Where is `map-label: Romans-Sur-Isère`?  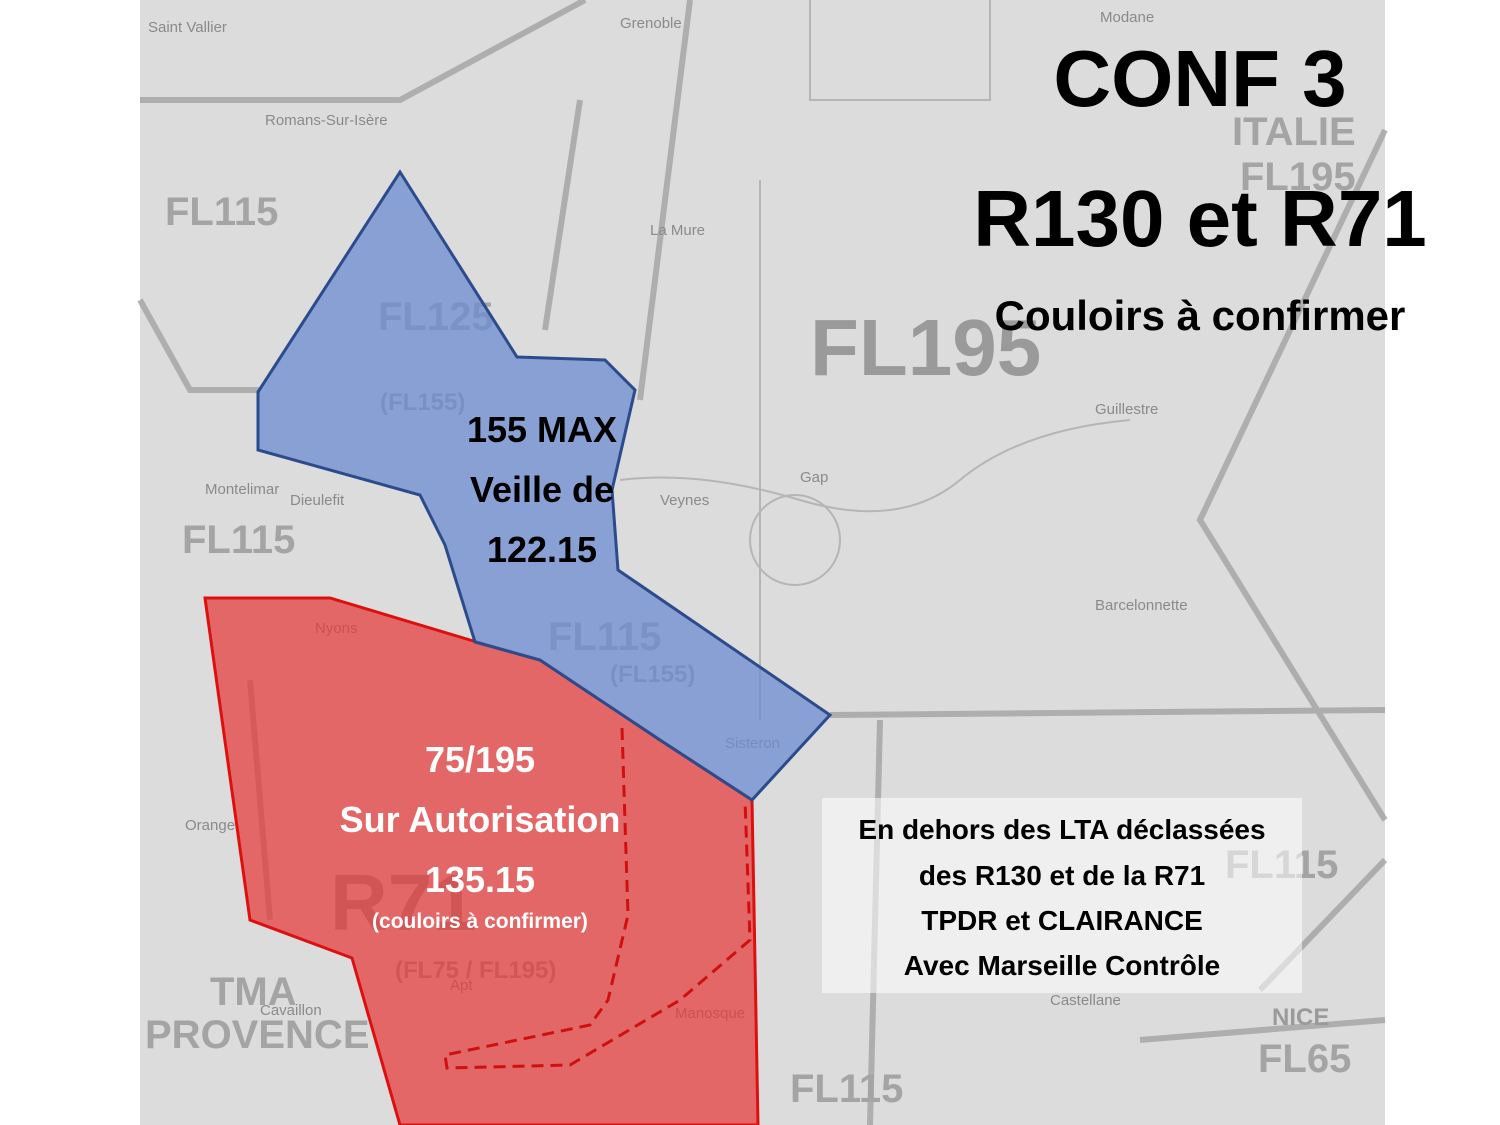
map-label: Romans-Sur-Isère is located at coordinates (326, 120).